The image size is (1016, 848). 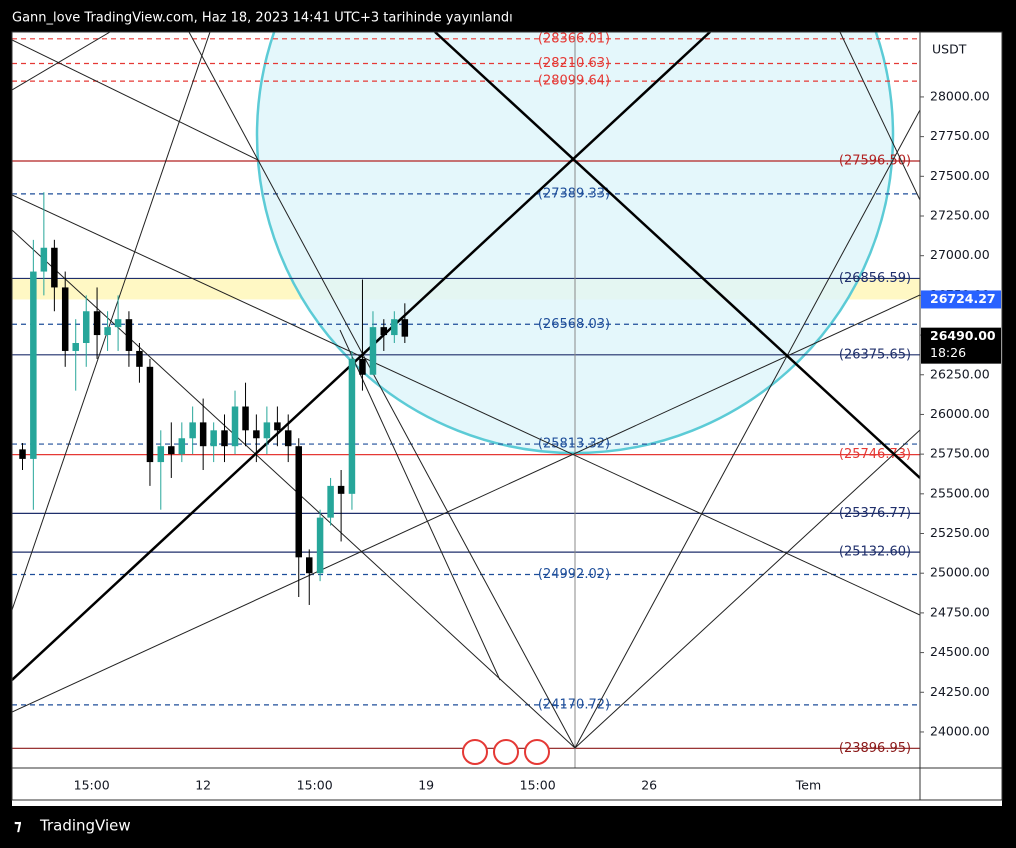 What do you see at coordinates (574, 63) in the screenshot?
I see `level-label: (28210.63)` at bounding box center [574, 63].